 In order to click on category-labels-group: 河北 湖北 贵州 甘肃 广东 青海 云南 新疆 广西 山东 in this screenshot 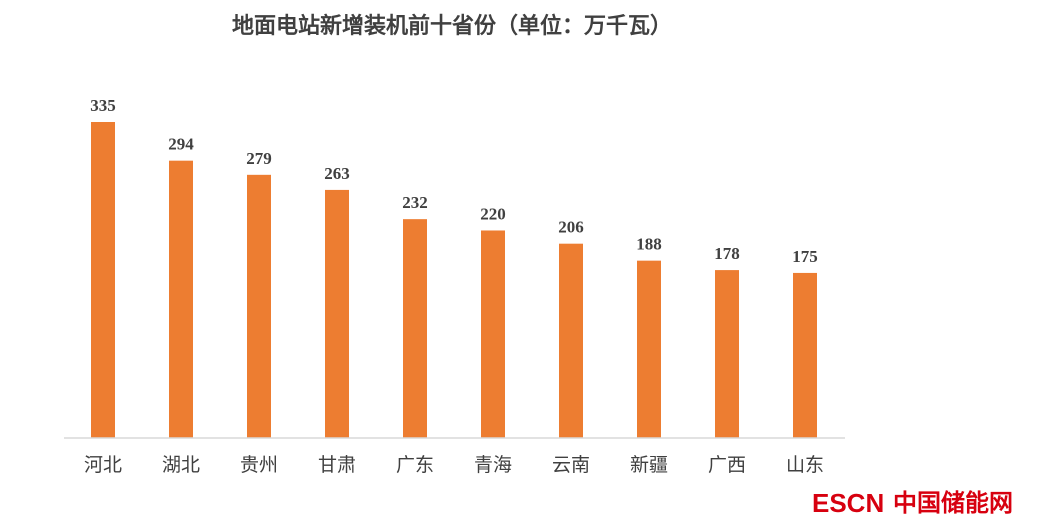, I will do `click(454, 465)`.